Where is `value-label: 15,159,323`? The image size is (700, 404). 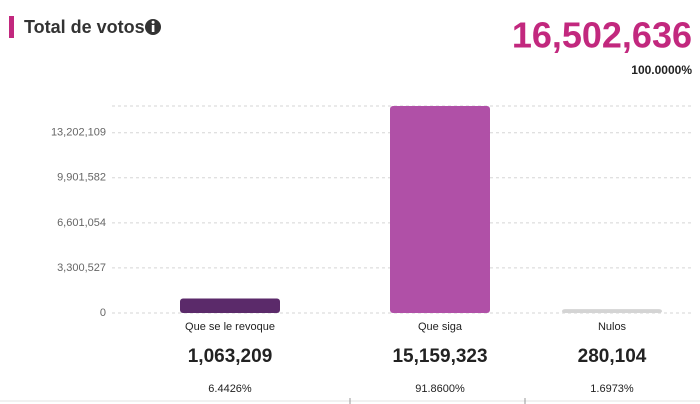 value-label: 15,159,323 is located at coordinates (439, 356).